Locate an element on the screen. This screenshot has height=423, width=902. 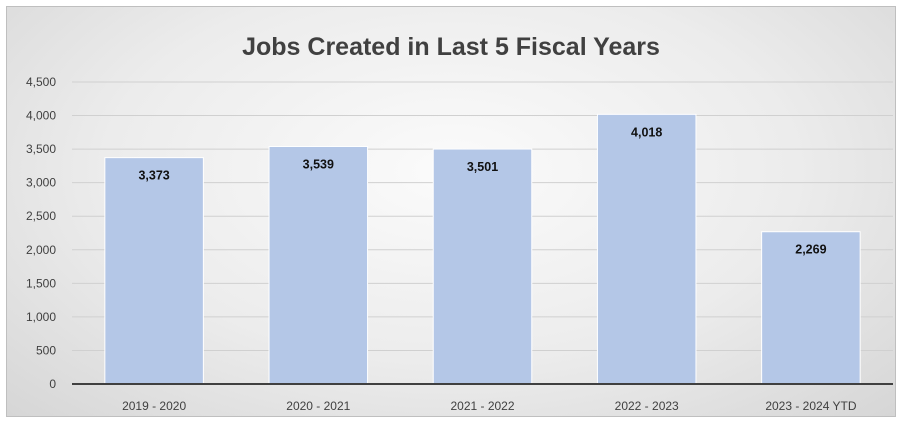
data-label: 4,018 is located at coordinates (646, 132).